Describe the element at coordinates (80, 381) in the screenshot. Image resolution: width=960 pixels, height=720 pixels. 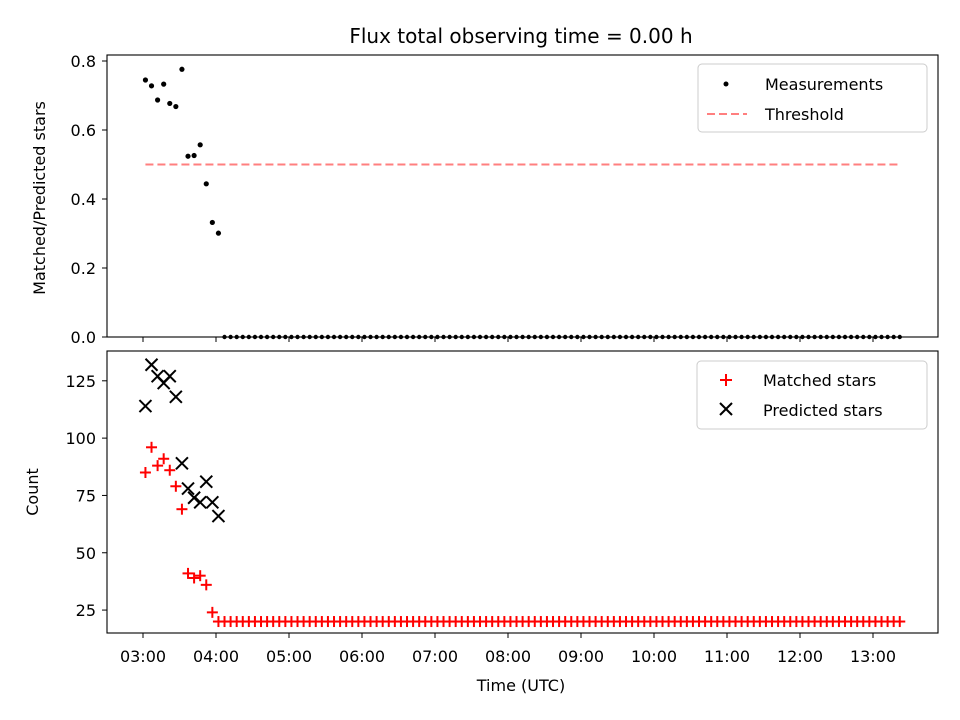
I see `bottom-y-tick-label: 125` at that location.